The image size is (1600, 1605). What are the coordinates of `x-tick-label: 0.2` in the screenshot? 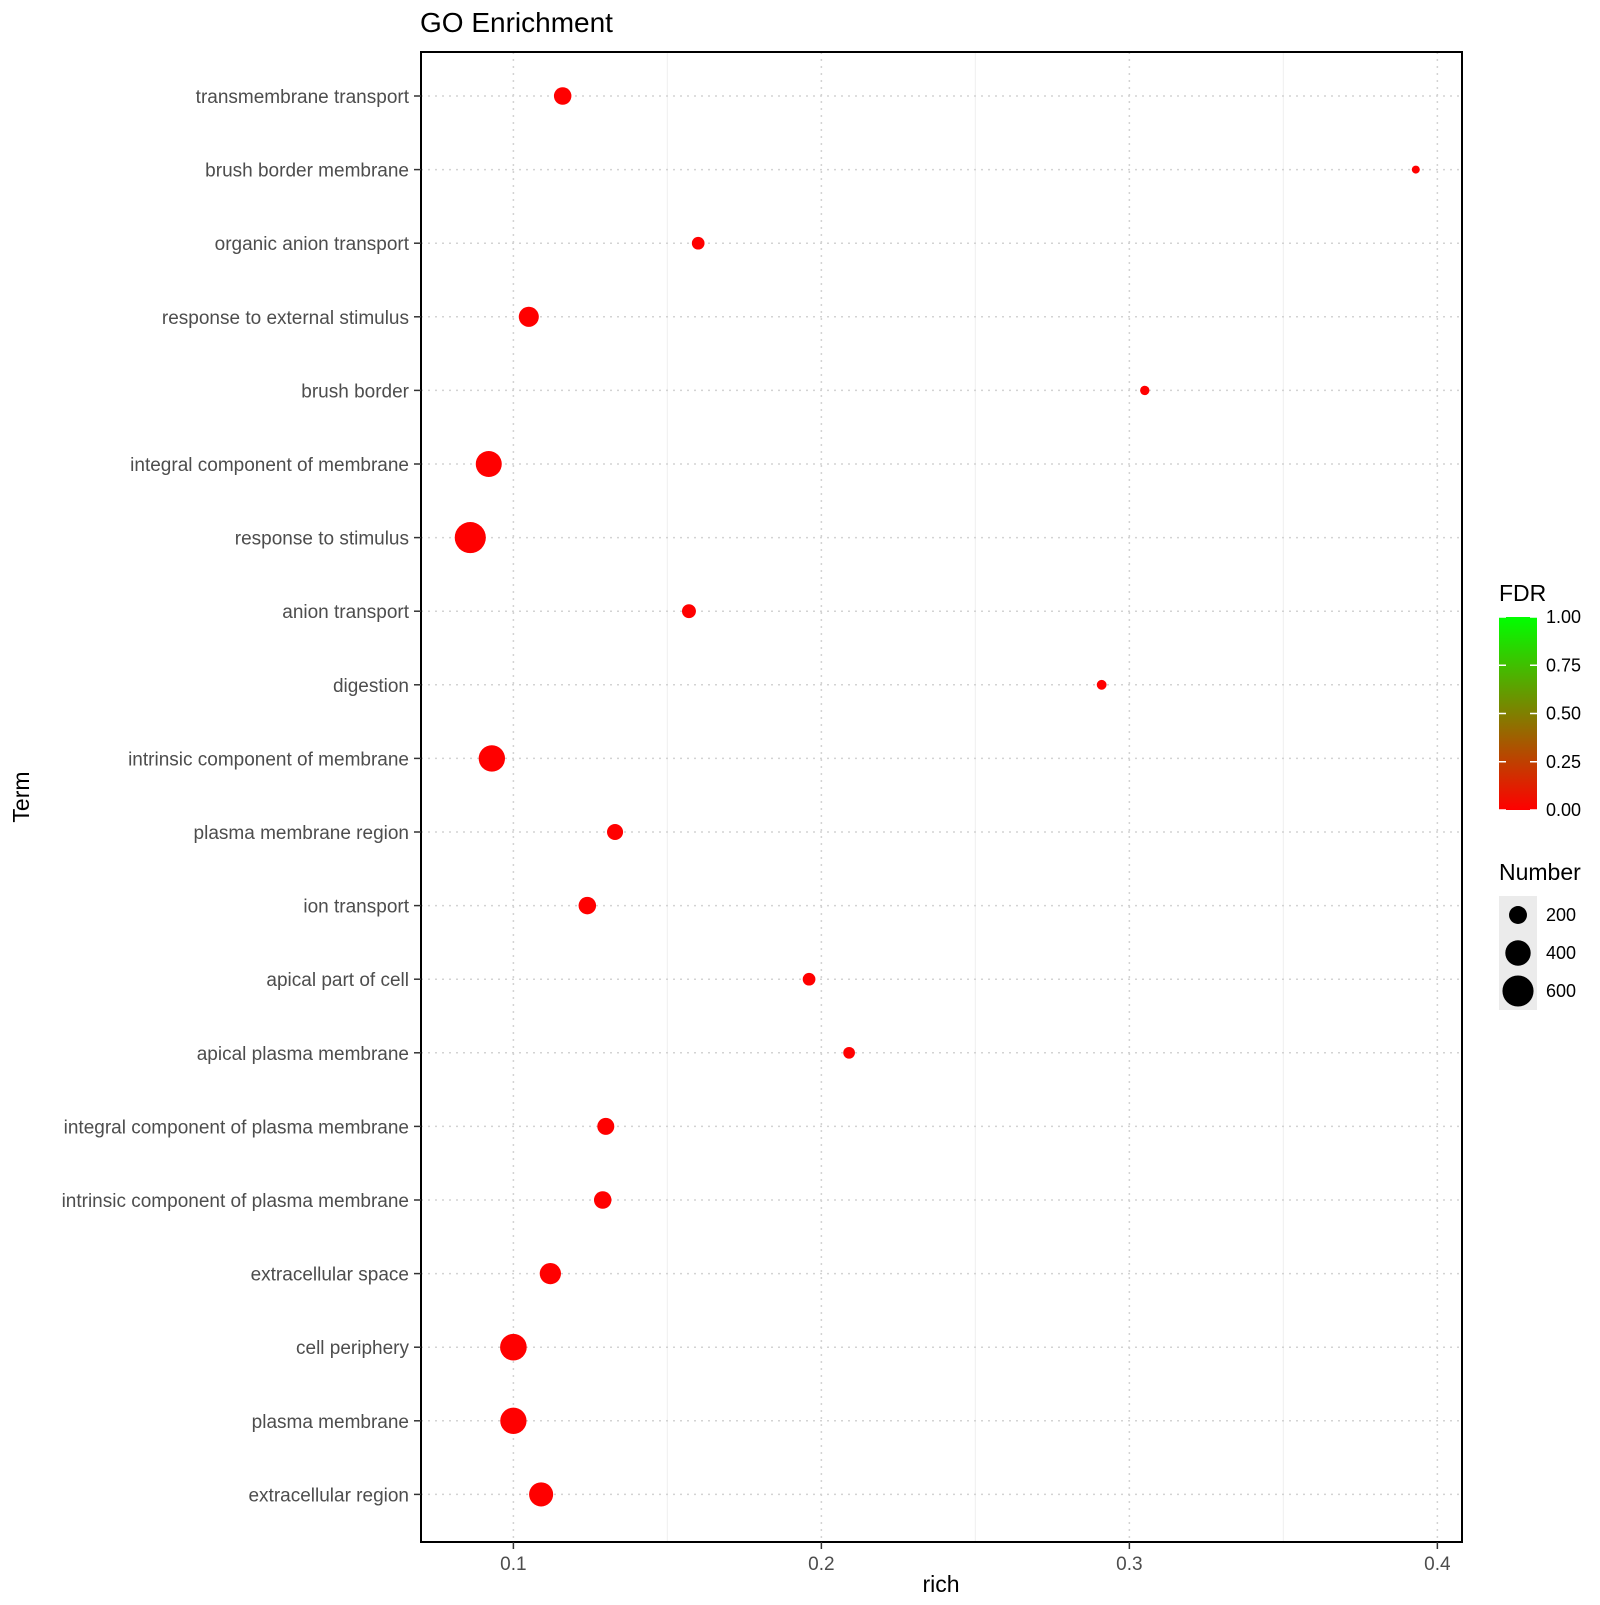 It's located at (821, 1564).